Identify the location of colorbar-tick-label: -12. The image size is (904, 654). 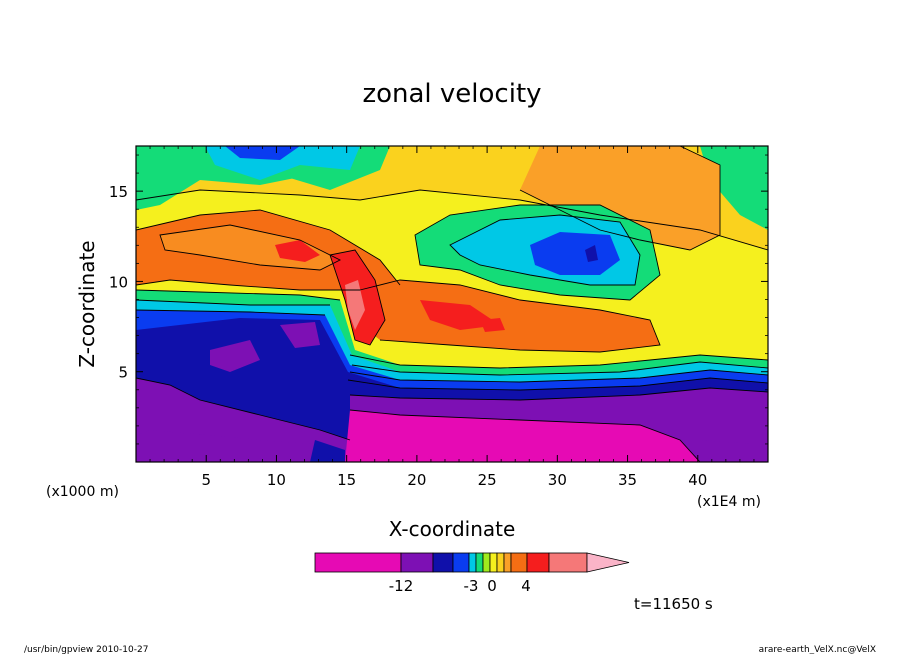
(401, 586).